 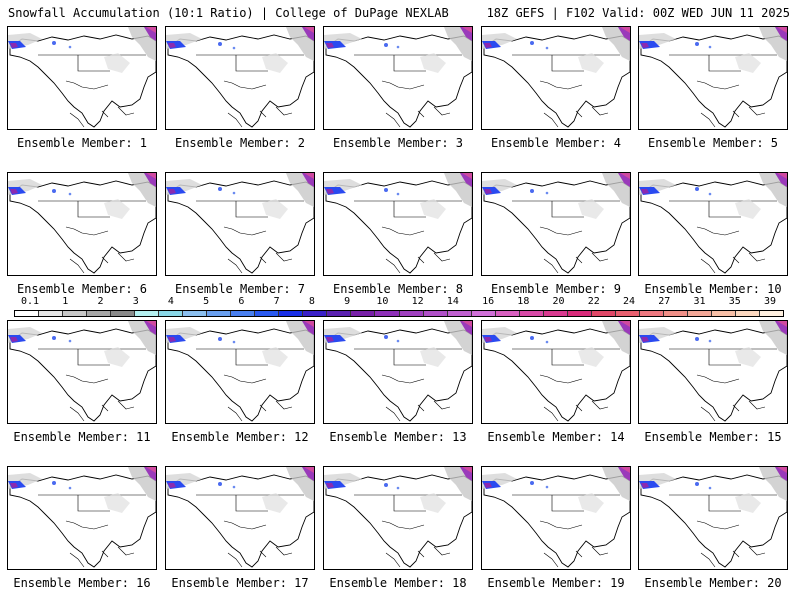 What do you see at coordinates (556, 583) in the screenshot?
I see `ensemble-member-label: Ensemble Member: 19` at bounding box center [556, 583].